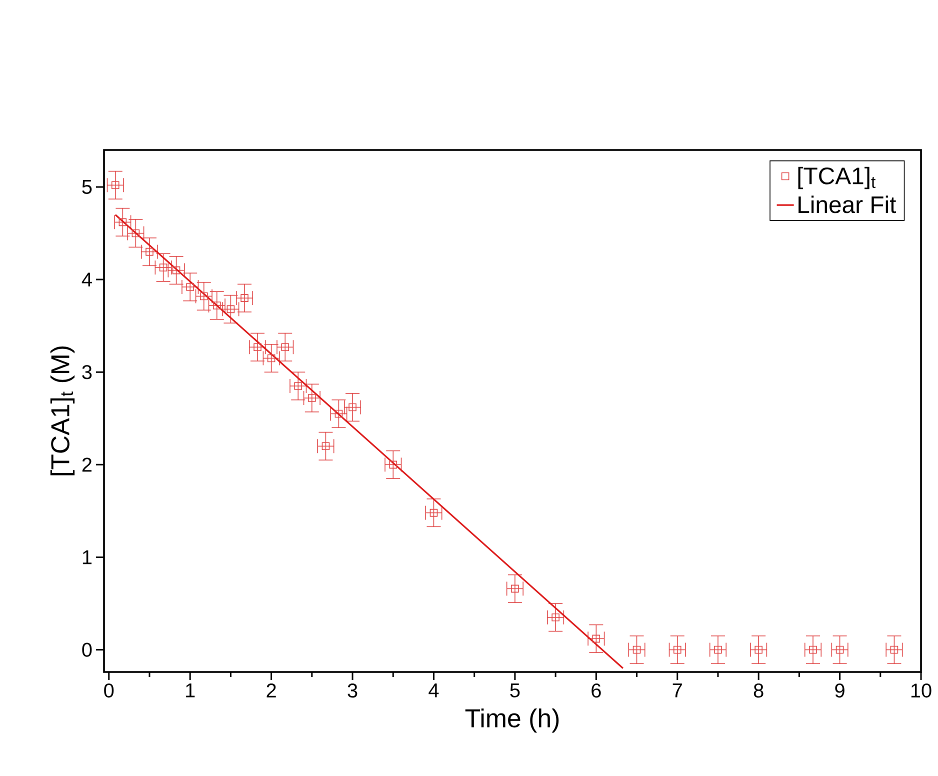 Image resolution: width=938 pixels, height=776 pixels. I want to click on x-tick-label: 0, so click(109, 691).